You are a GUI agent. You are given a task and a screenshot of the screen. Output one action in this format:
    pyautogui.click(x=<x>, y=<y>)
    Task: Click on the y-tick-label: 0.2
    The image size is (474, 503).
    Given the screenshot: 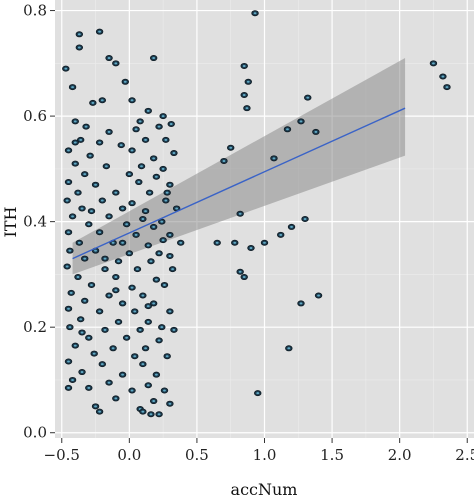 What is the action you would take?
    pyautogui.click(x=35, y=327)
    